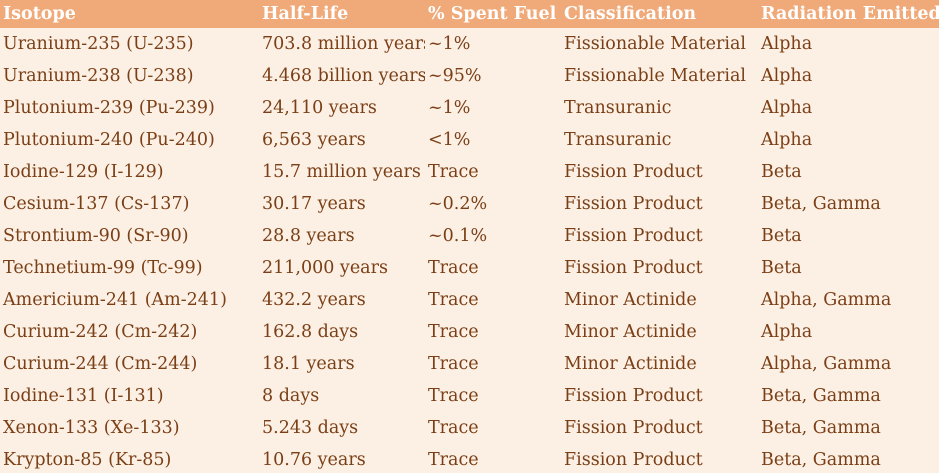 Image resolution: width=939 pixels, height=473 pixels. I want to click on cell-half-life: 8 days, so click(291, 396).